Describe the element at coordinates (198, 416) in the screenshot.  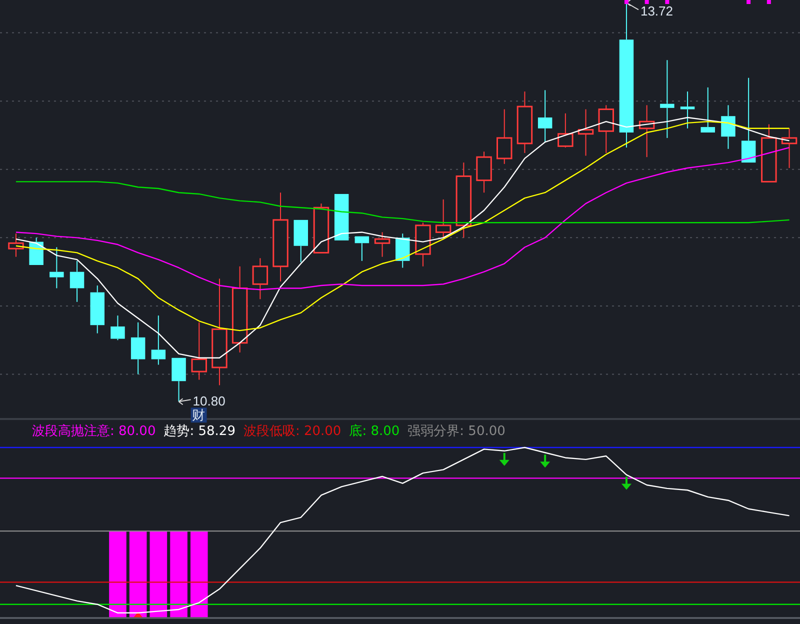
I see `annotation: 财` at that location.